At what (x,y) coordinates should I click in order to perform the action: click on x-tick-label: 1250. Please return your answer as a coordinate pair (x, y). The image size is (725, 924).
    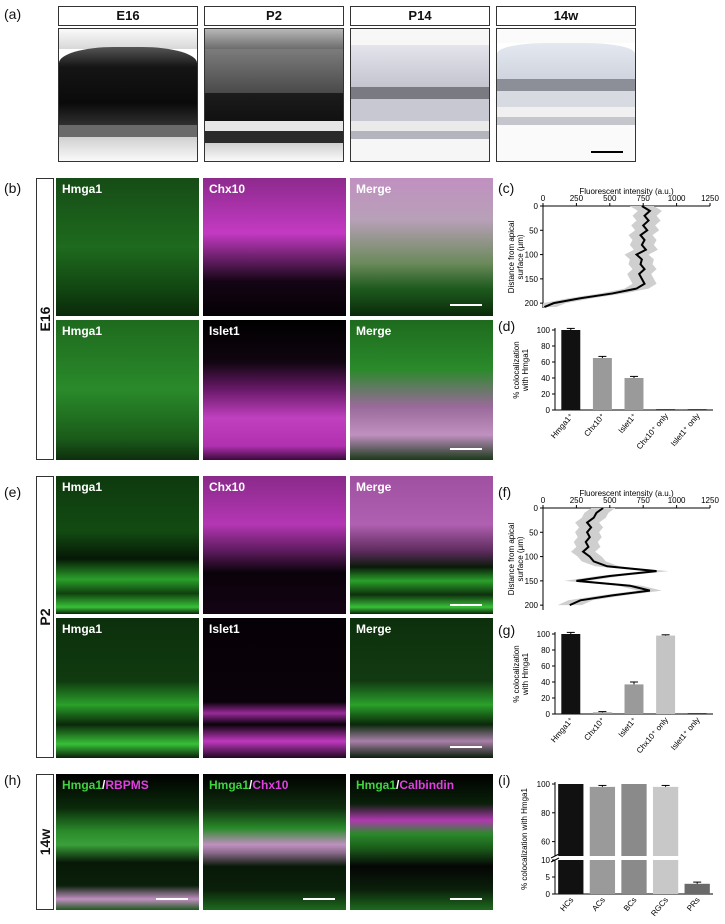
    Looking at the image, I should click on (710, 198).